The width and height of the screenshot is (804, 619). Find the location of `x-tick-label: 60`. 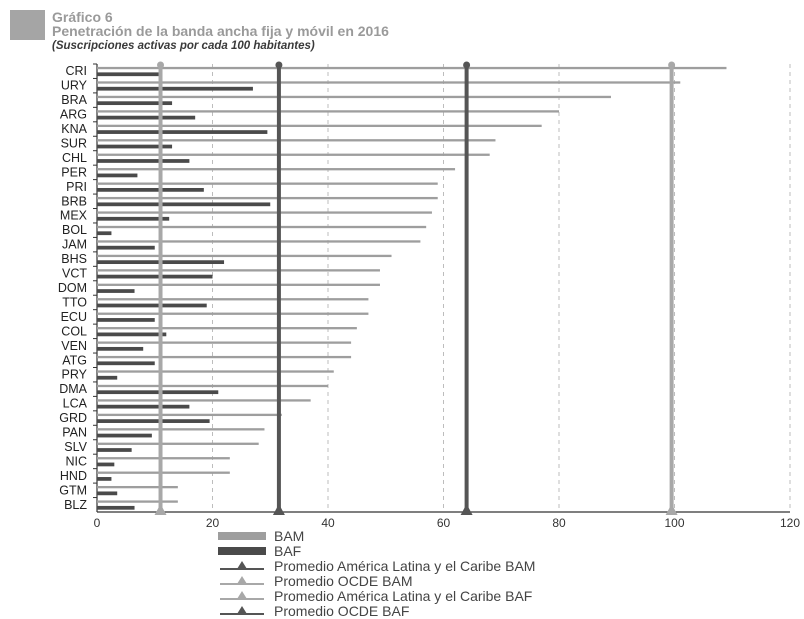

x-tick-label: 60 is located at coordinates (444, 523).